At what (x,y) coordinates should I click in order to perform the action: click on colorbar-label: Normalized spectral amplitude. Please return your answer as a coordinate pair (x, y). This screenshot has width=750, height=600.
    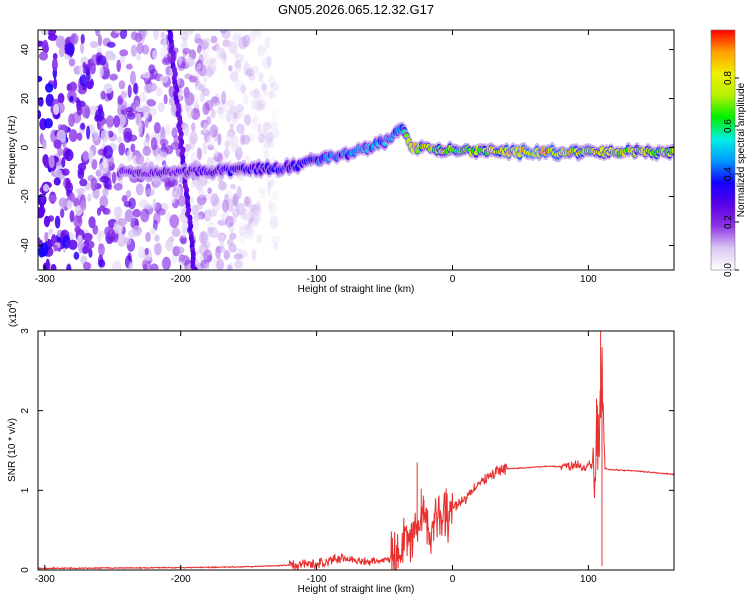
    Looking at the image, I should click on (741, 149).